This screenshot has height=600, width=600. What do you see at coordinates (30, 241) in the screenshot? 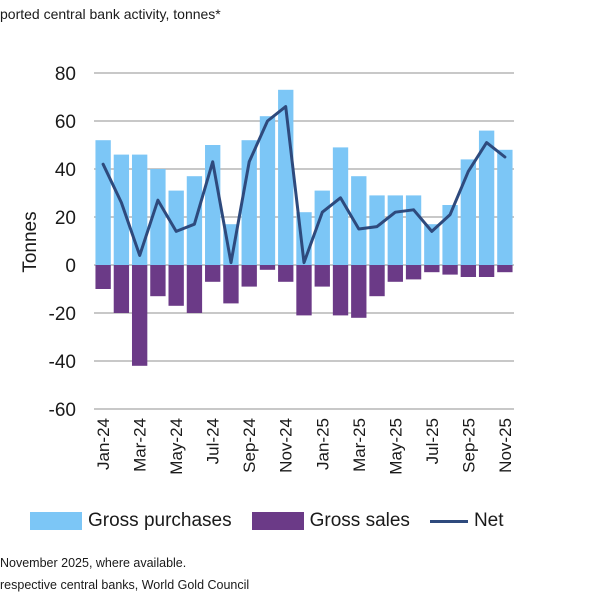
I see `y-axis-label: Tonnes` at bounding box center [30, 241].